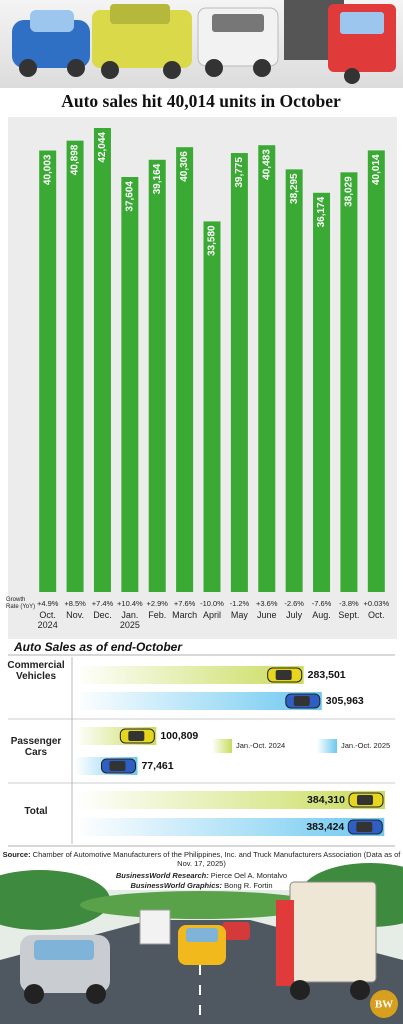  I want to click on value-label: 77,461, so click(157, 766).